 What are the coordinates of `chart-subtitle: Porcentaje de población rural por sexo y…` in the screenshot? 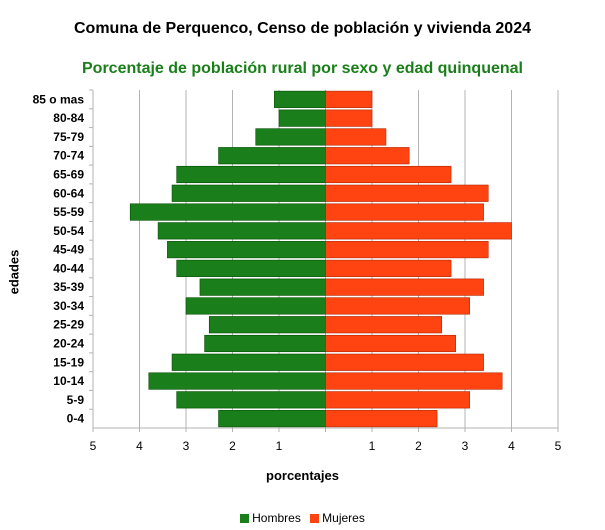 It's located at (302, 68).